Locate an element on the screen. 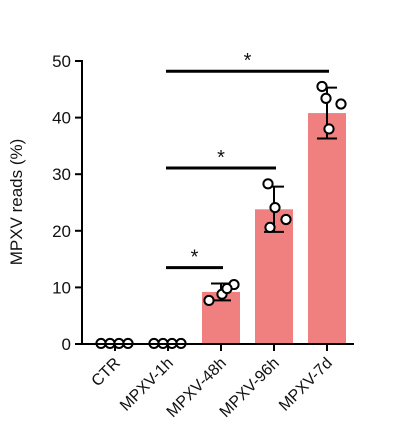  y-tick-label: 10 is located at coordinates (61, 287).